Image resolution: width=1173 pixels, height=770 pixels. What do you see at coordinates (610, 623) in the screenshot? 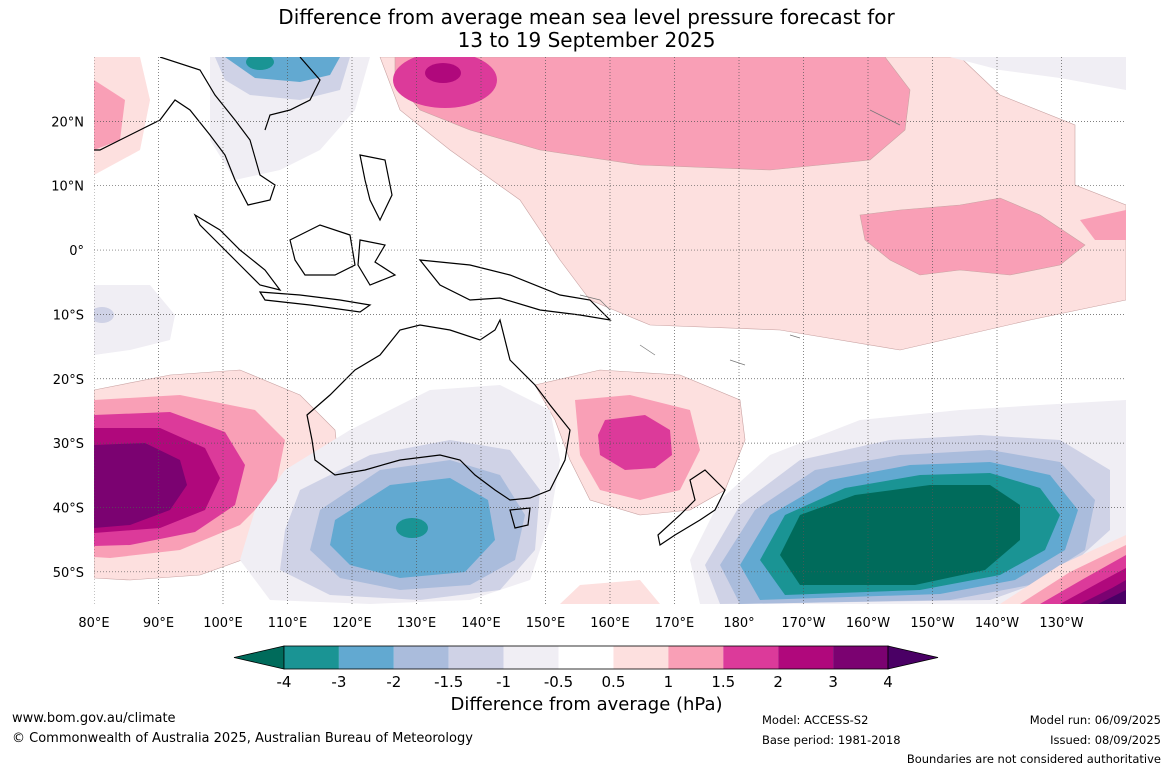
I see `lon-tick-label: 160°E` at bounding box center [610, 623].